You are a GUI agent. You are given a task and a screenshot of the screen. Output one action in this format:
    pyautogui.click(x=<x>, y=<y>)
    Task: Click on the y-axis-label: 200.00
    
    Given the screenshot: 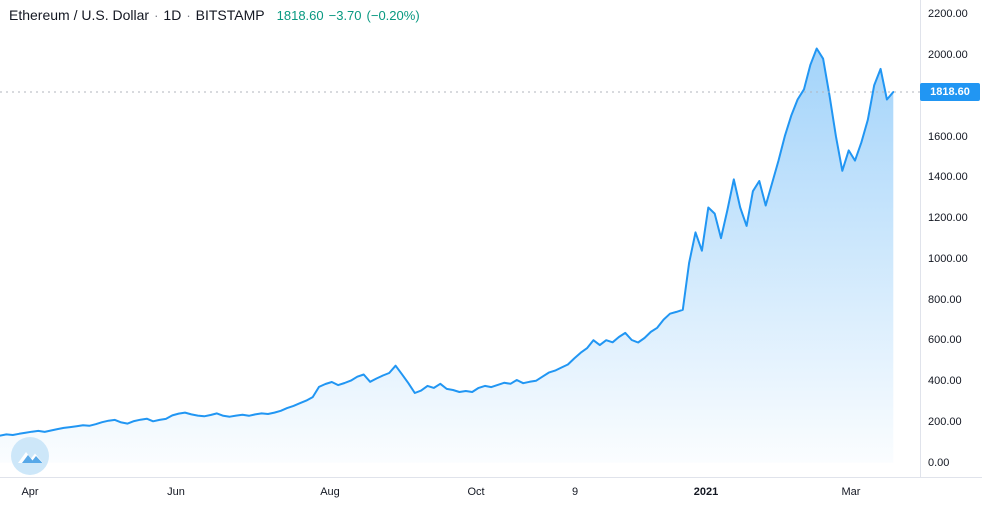 What is the action you would take?
    pyautogui.click(x=945, y=422)
    